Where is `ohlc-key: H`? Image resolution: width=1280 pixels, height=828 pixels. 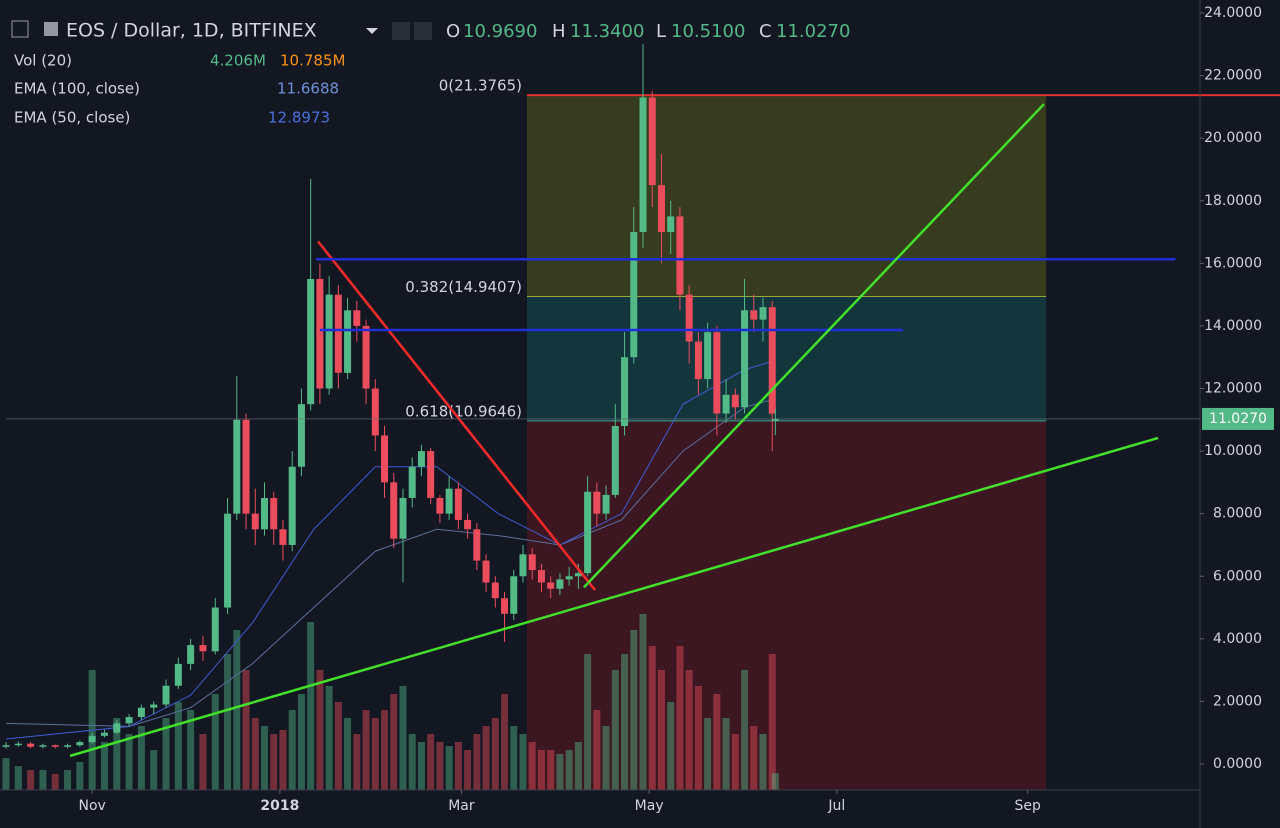 ohlc-key: H is located at coordinates (559, 31).